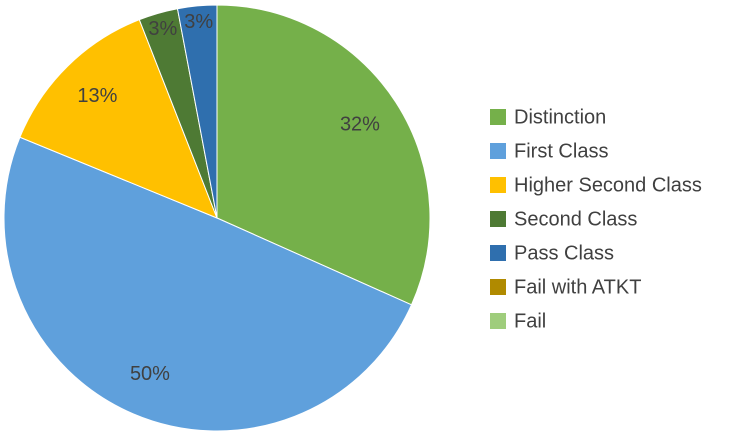  I want to click on legend-label: Fail with ATKT, so click(577, 287).